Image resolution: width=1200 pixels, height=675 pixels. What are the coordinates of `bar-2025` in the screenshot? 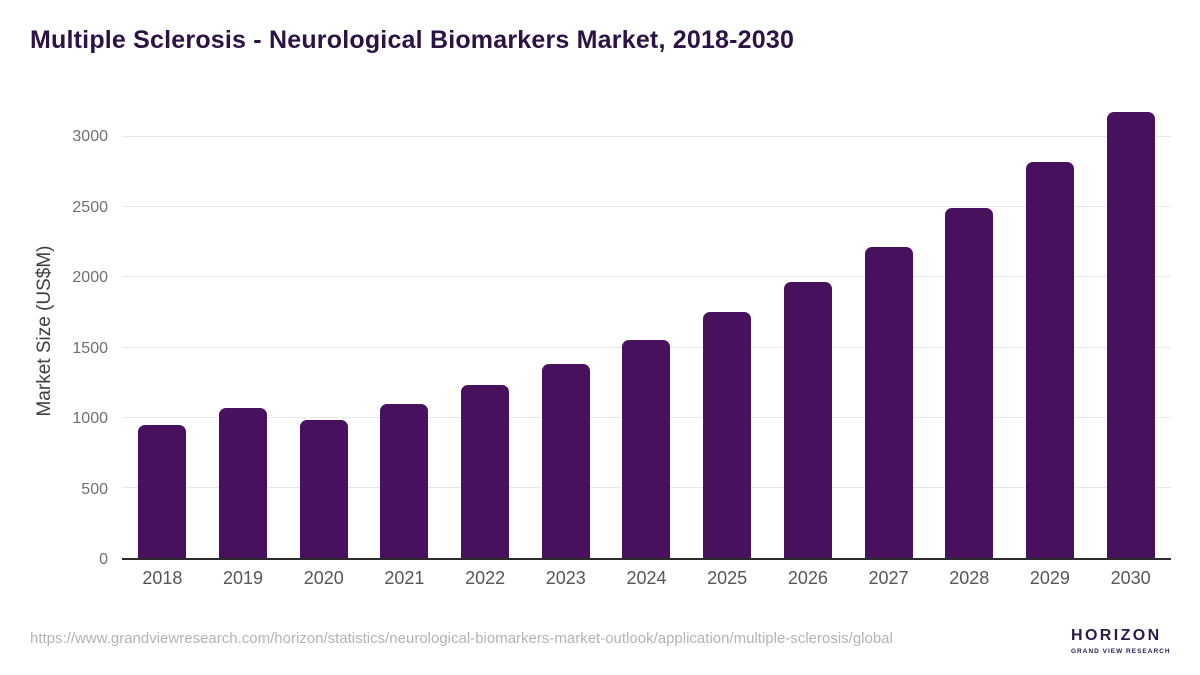 It's located at (727, 435).